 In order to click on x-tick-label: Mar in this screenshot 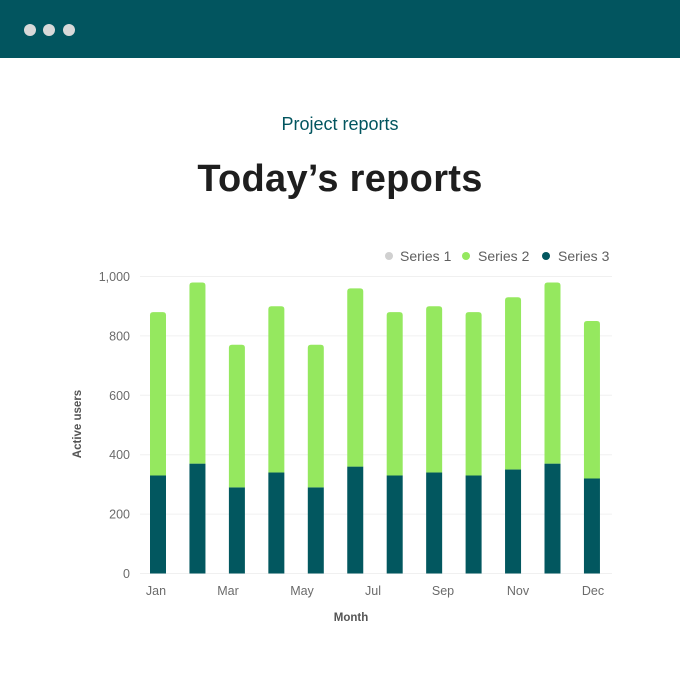, I will do `click(228, 591)`.